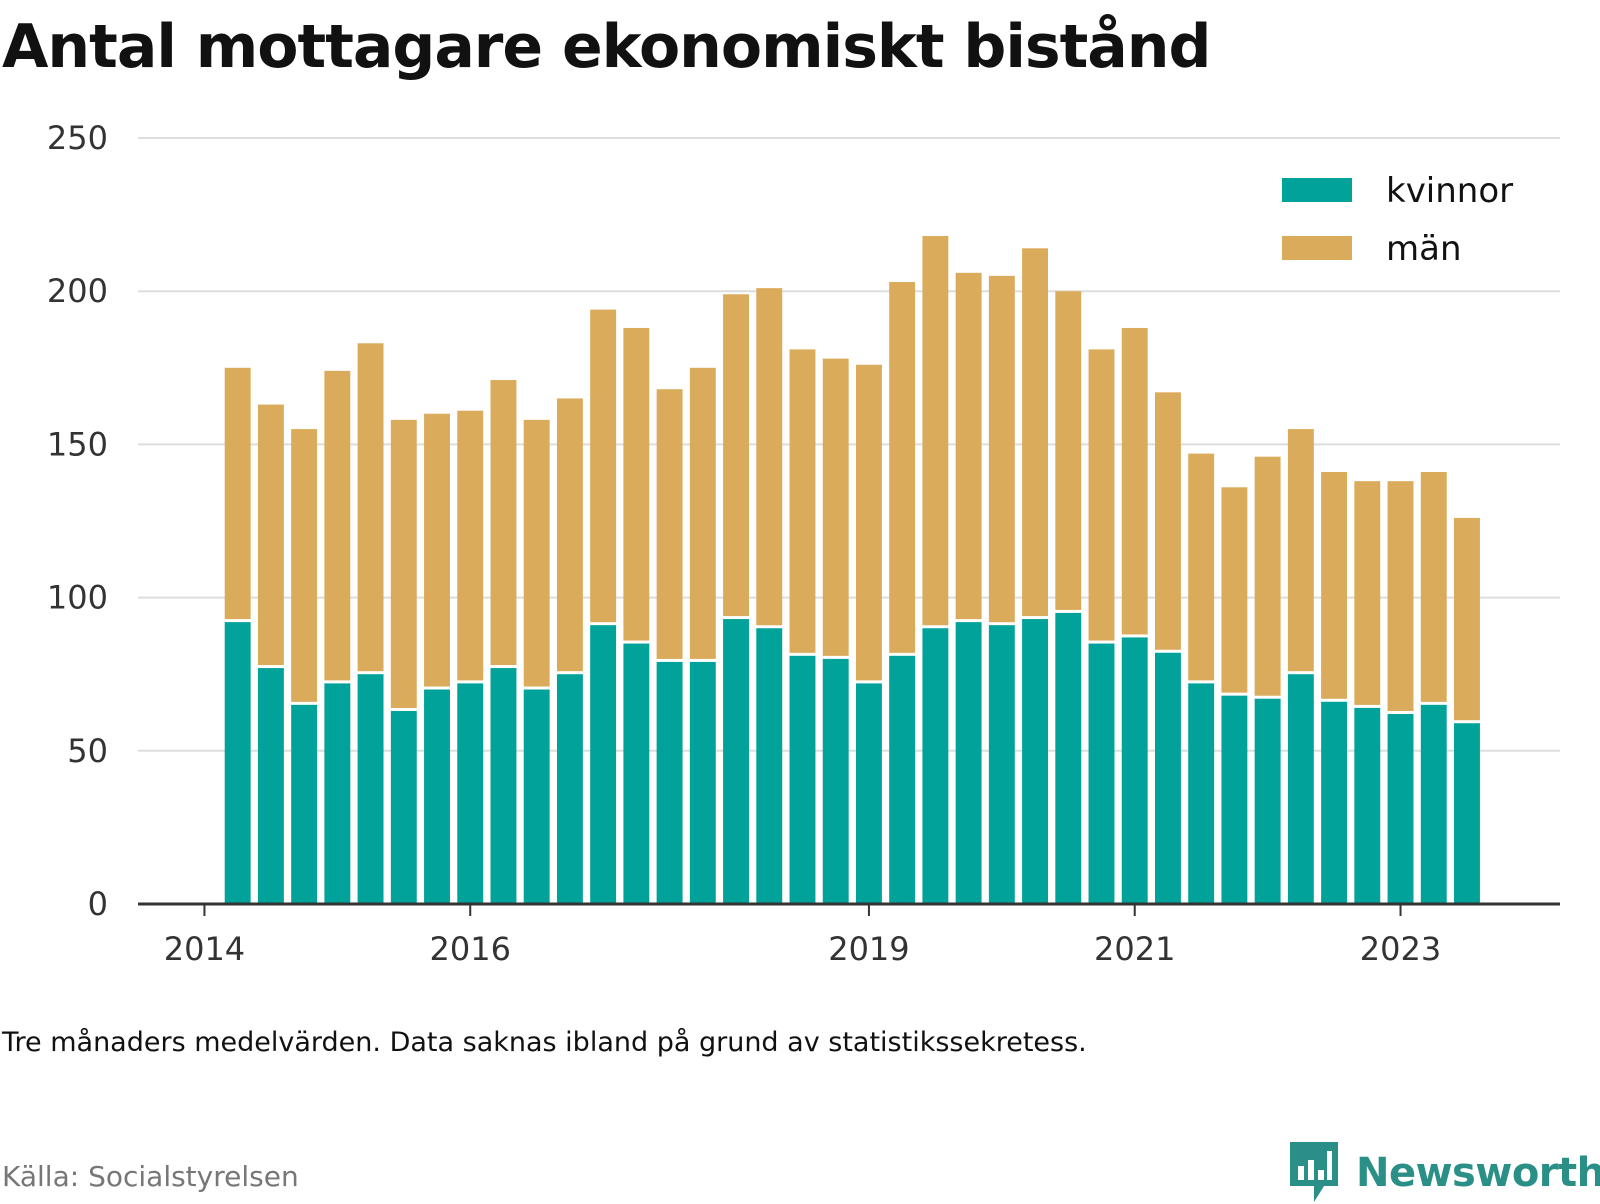  What do you see at coordinates (868, 949) in the screenshot?
I see `x-tick-label: 2019` at bounding box center [868, 949].